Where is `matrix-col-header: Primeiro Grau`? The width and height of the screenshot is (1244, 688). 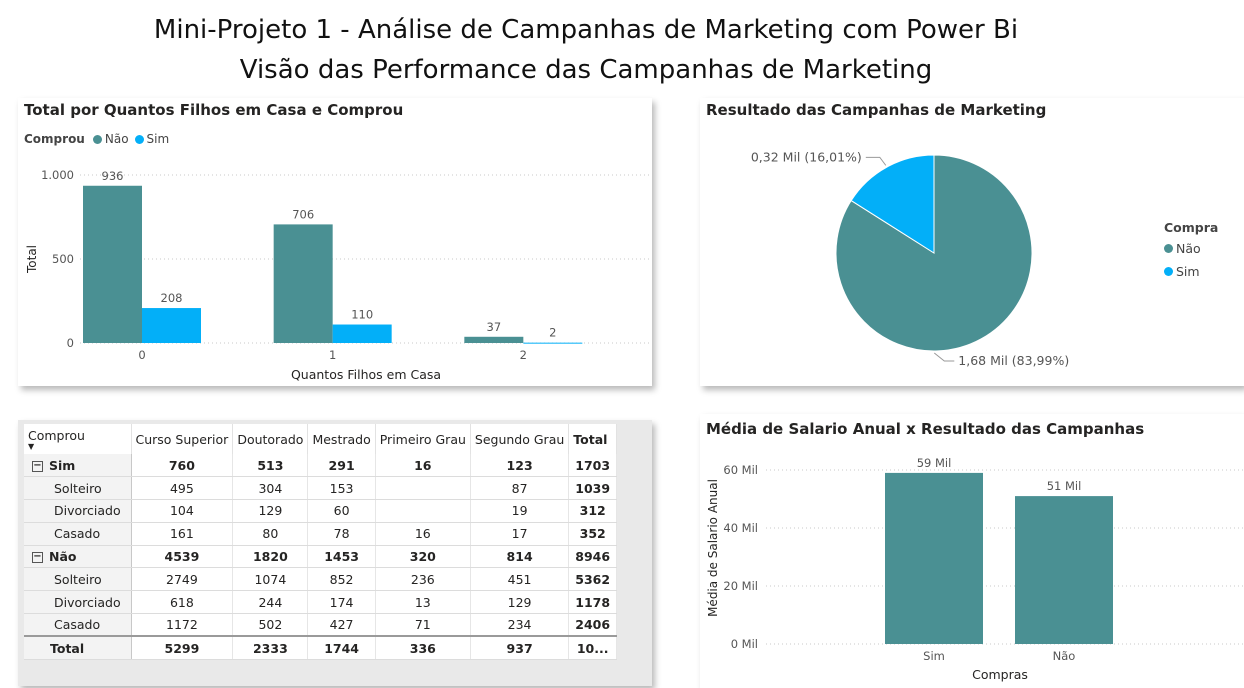 matrix-col-header: Primeiro Grau is located at coordinates (423, 439).